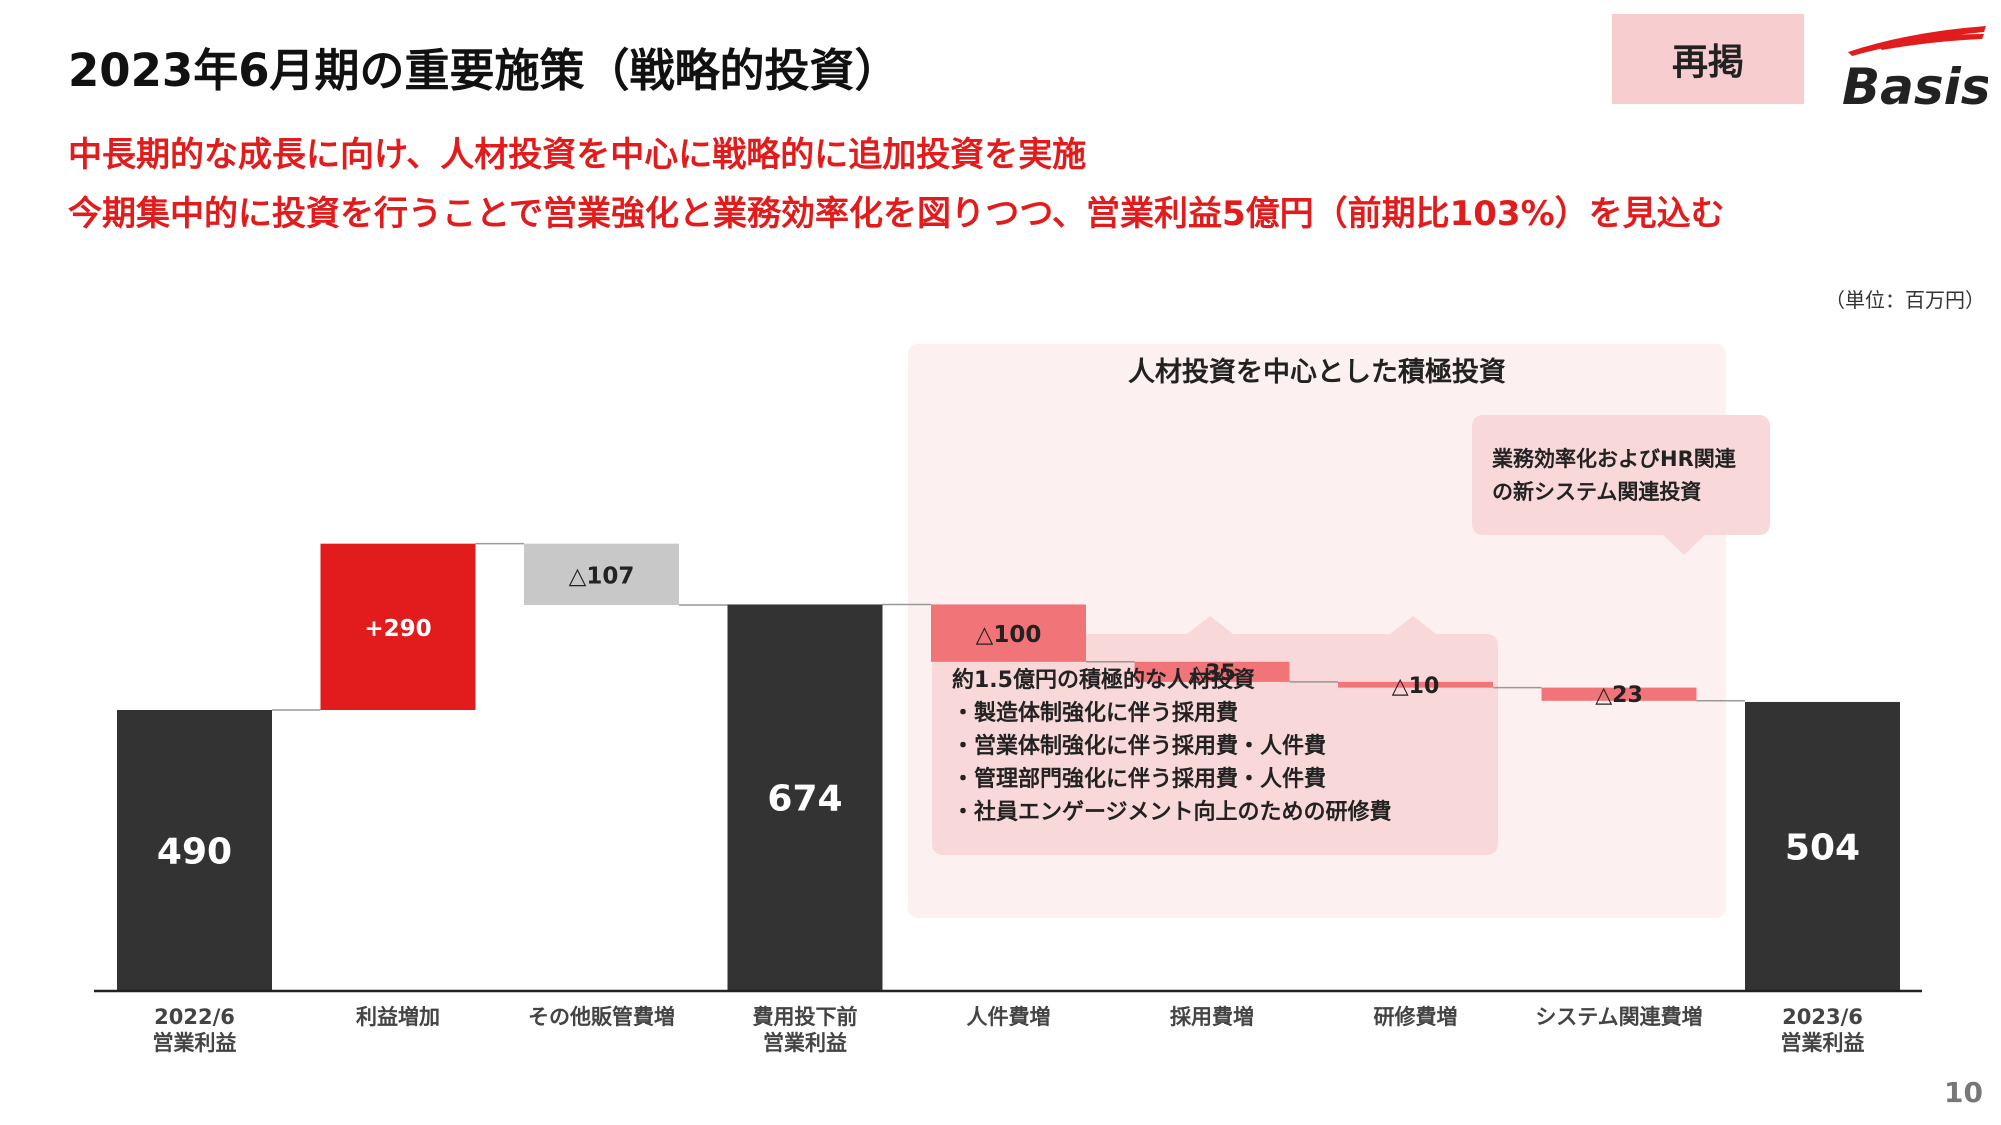 The height and width of the screenshot is (1125, 2001). What do you see at coordinates (484, 70) in the screenshot?
I see `page-title: 2023年6月期の重要施策（戦略的投資）` at bounding box center [484, 70].